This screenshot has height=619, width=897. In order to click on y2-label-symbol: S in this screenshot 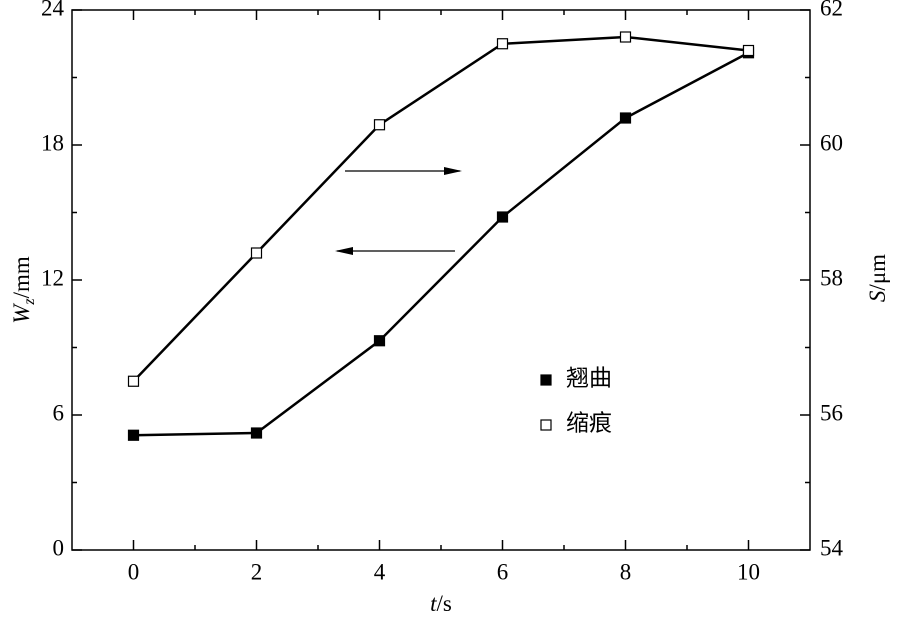, I will do `click(877, 296)`.